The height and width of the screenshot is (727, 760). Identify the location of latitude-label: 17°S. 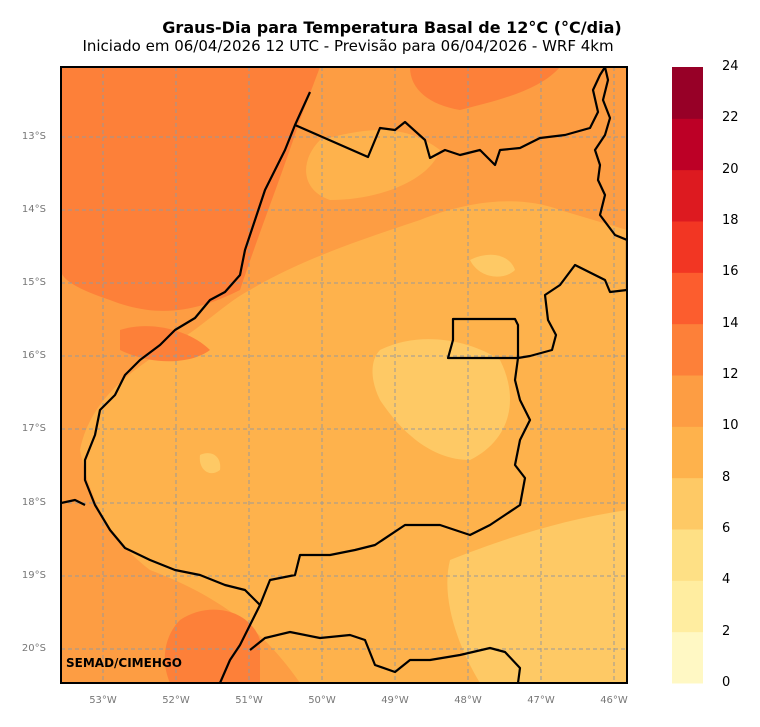
(33, 428).